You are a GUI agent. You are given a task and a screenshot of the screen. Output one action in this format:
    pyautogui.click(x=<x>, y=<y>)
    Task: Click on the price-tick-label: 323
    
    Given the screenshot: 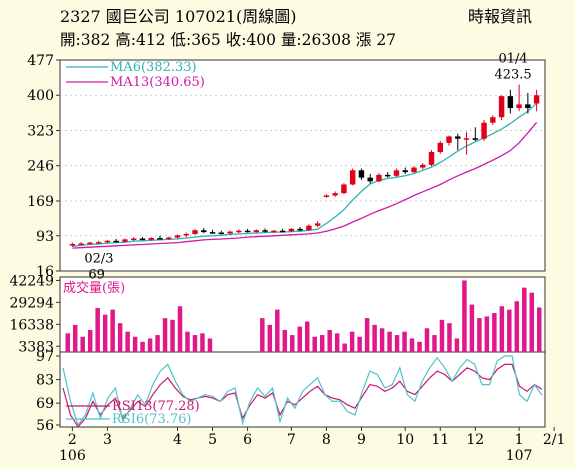 What is the action you would take?
    pyautogui.click(x=40, y=131)
    